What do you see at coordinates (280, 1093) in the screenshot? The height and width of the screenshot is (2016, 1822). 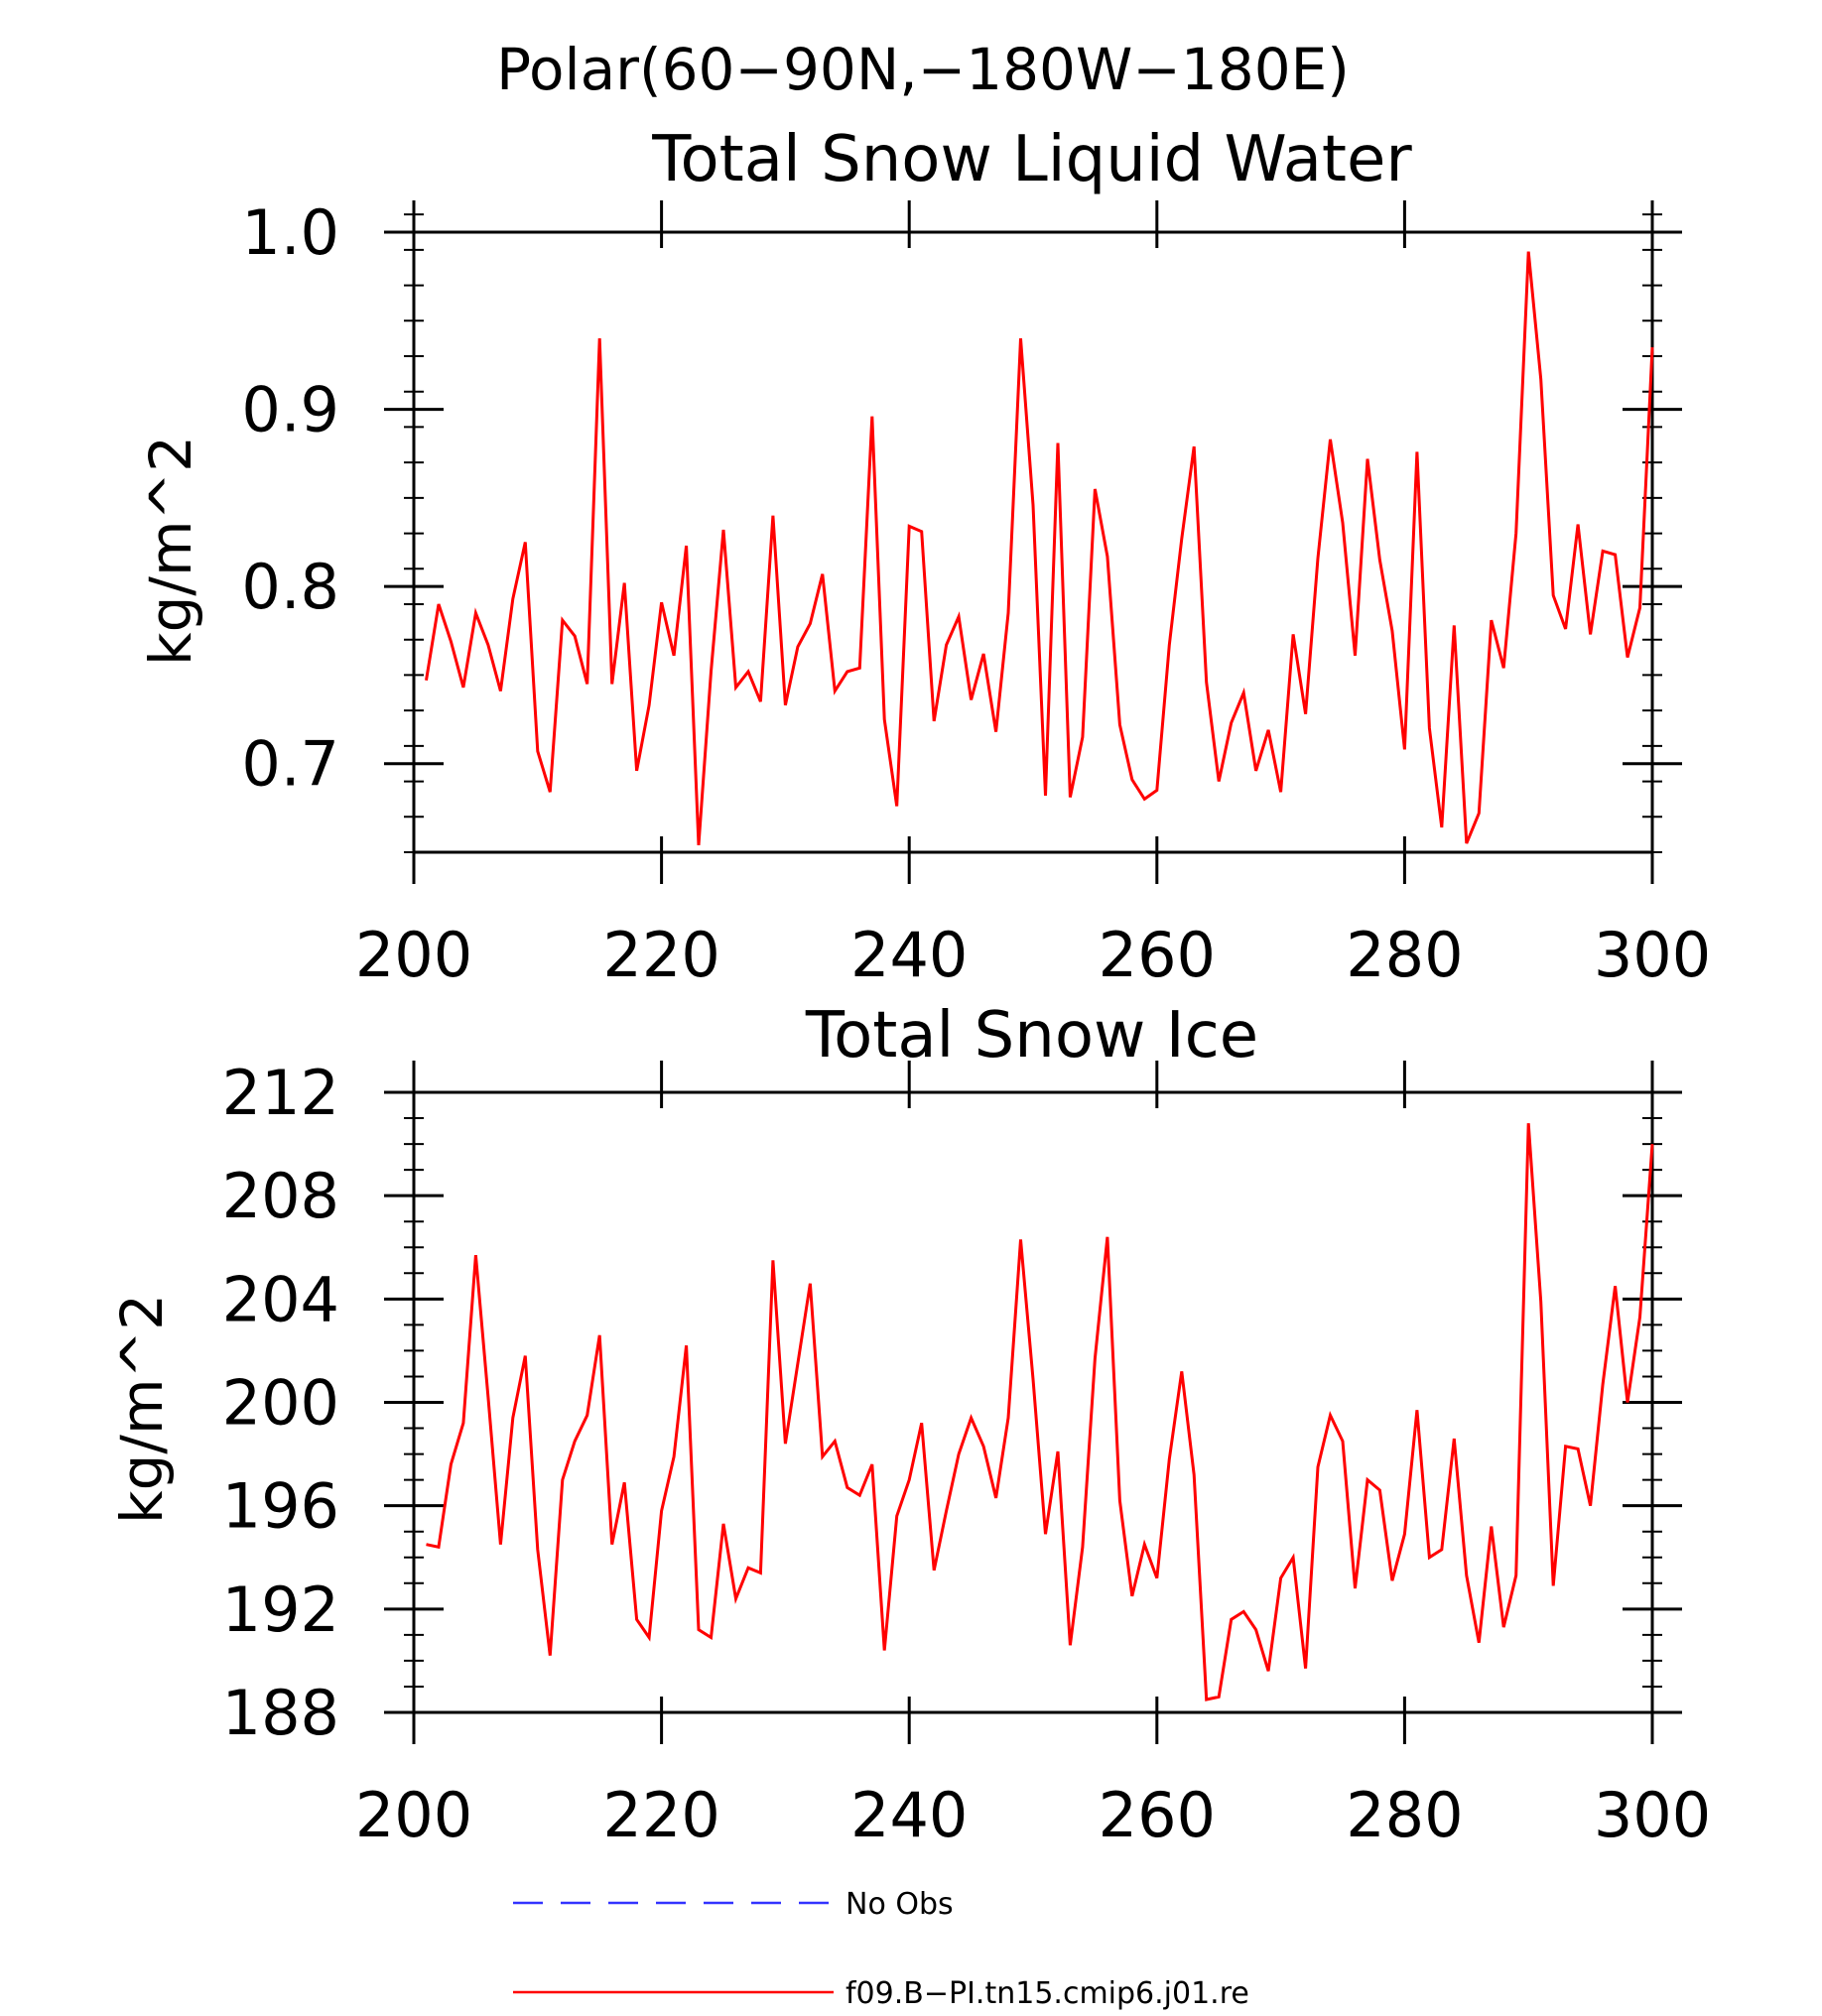 I see `y-tick-label: 212` at bounding box center [280, 1093].